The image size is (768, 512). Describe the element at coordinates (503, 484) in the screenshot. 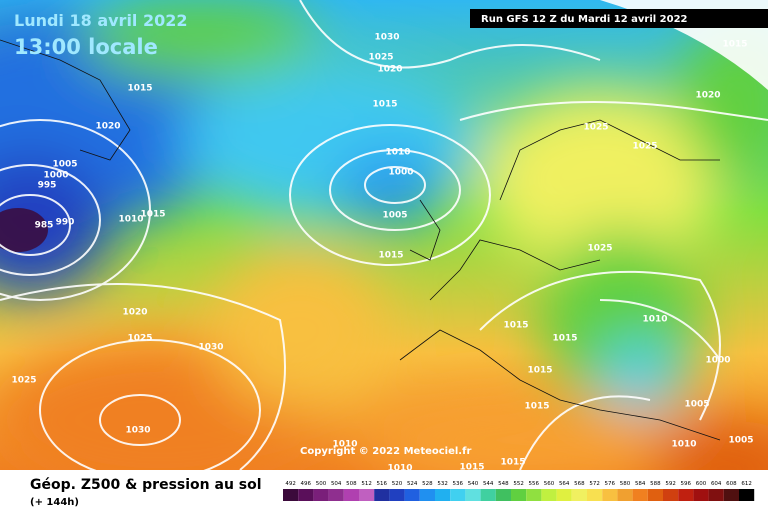

I see `scale-label: 548` at that location.